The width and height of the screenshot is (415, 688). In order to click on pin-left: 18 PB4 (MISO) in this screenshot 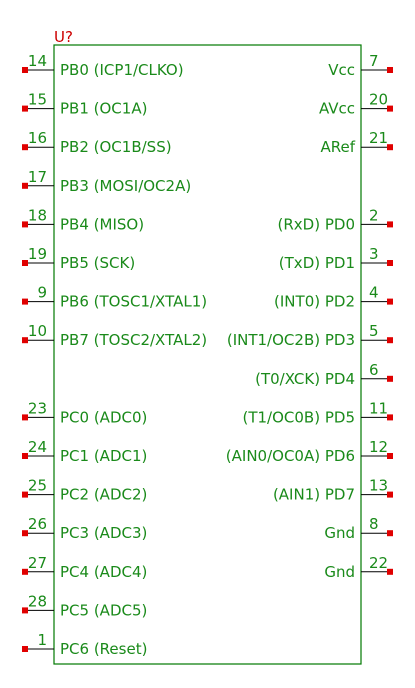, I will do `click(83, 219)`.